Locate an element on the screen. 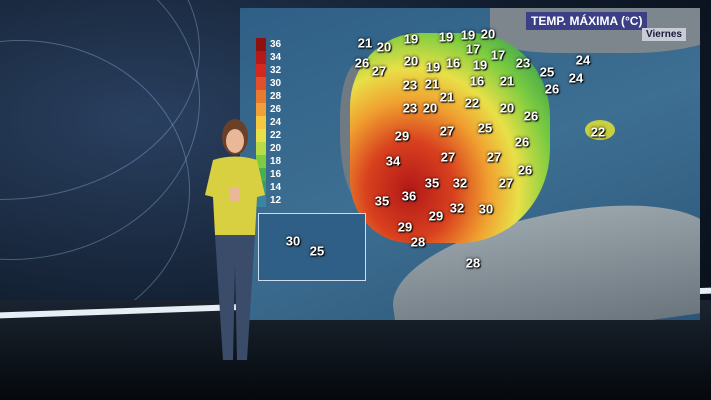  legend-item: 36 is located at coordinates (271, 44).